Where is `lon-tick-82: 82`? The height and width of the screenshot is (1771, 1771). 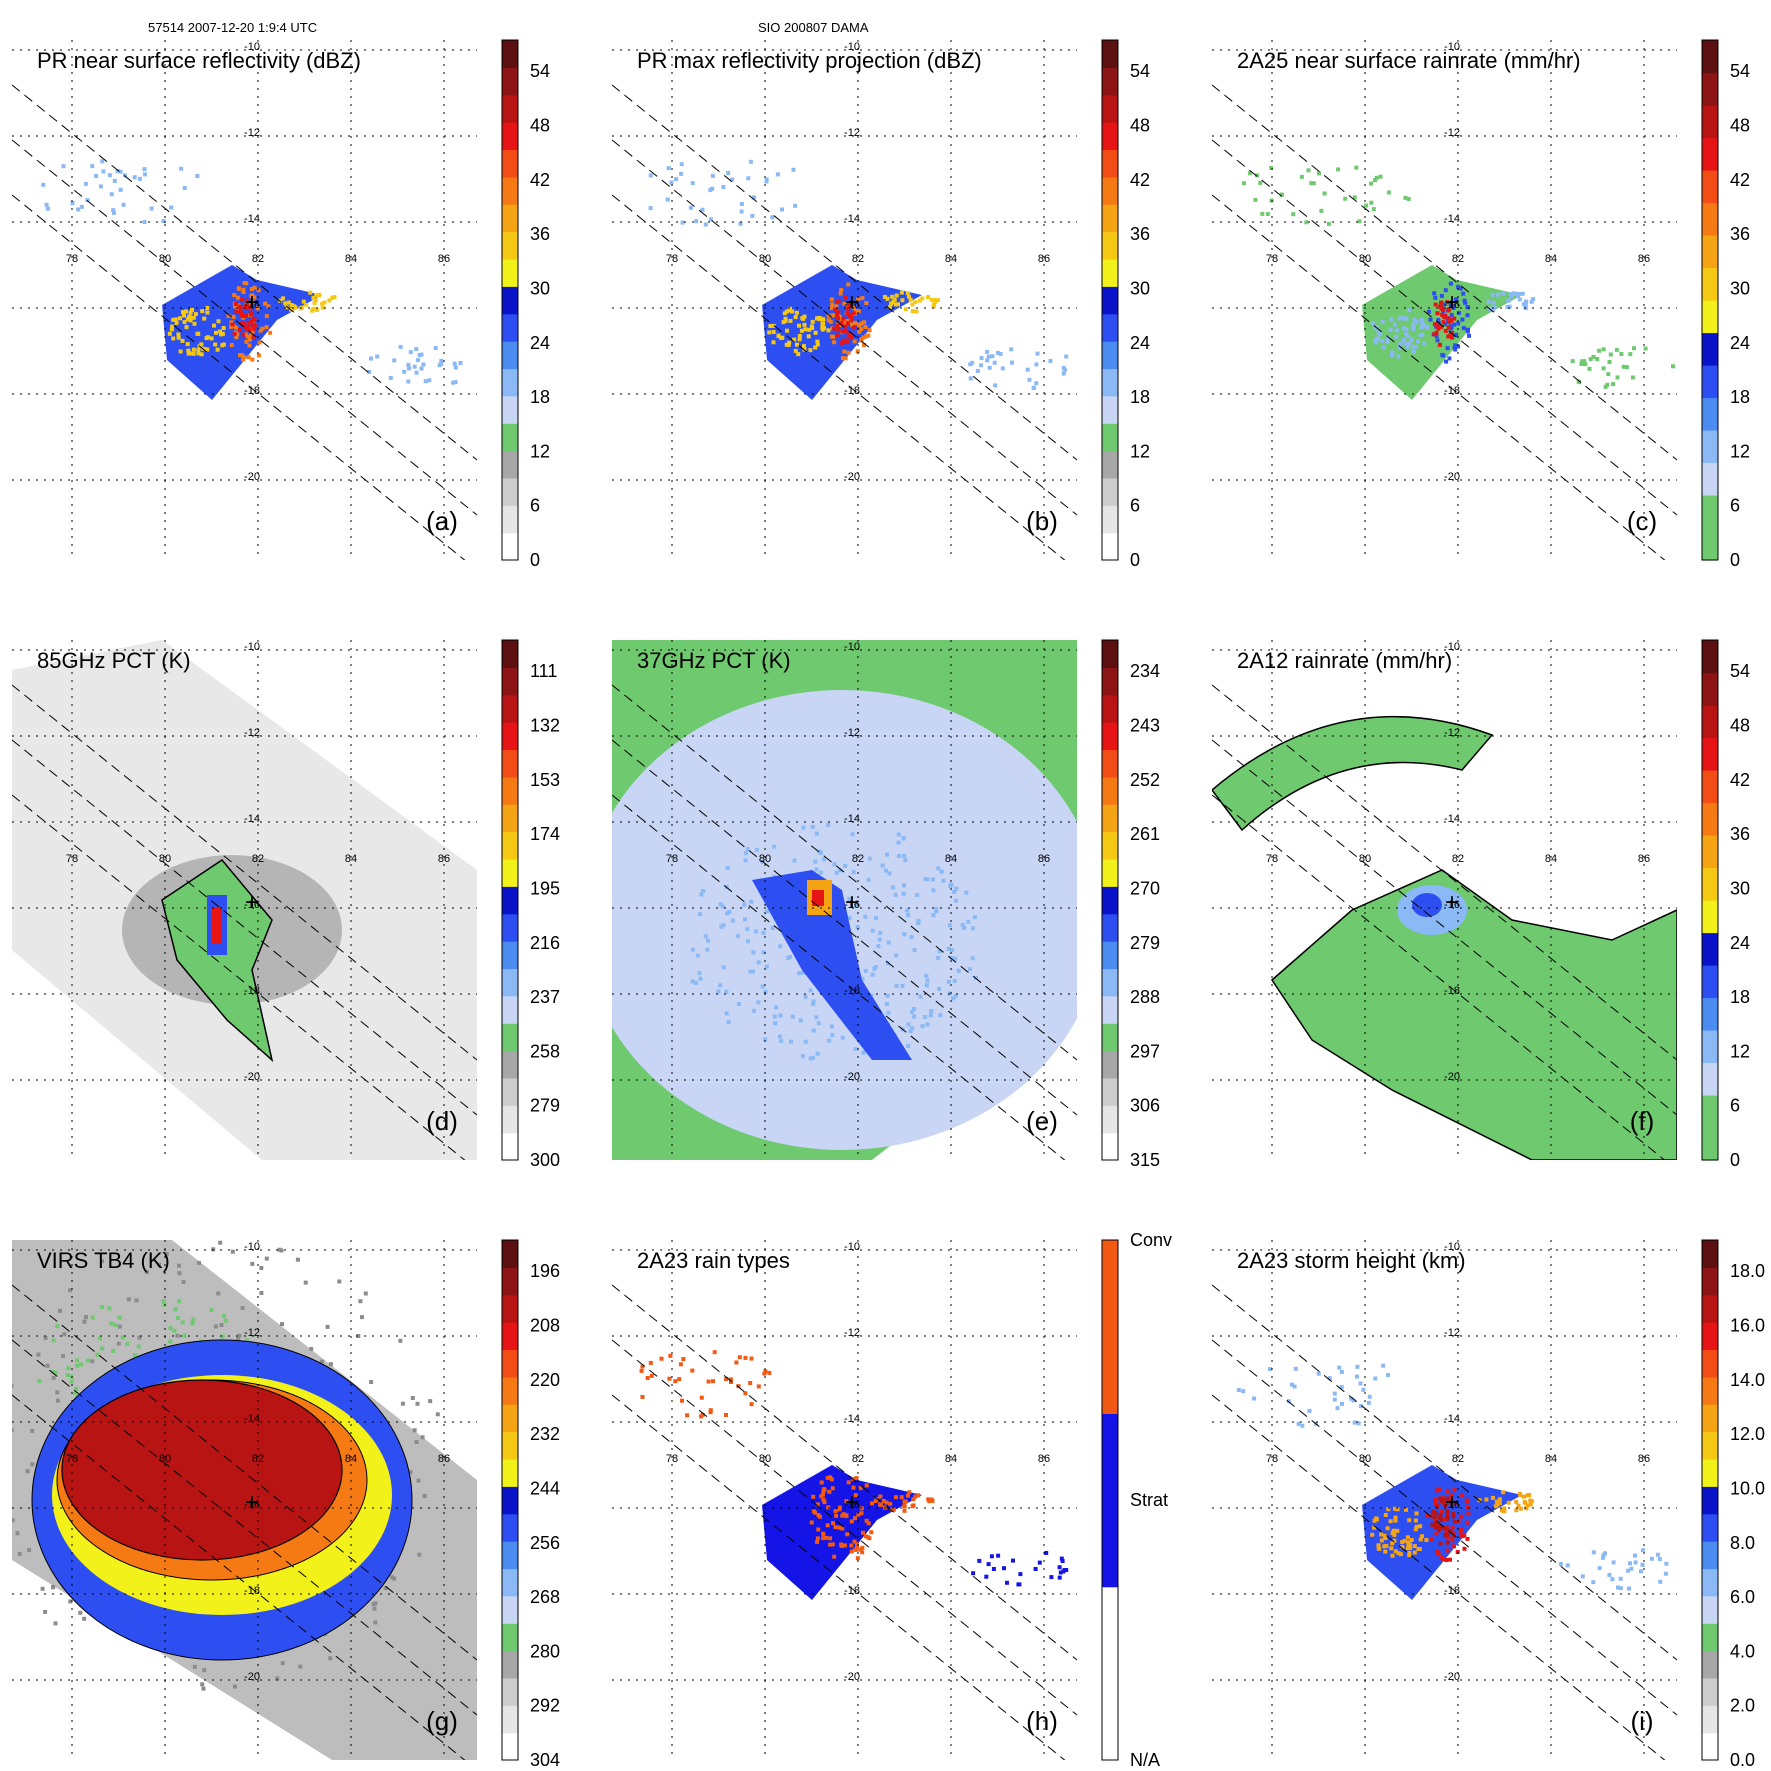
lon-tick-82: 82 is located at coordinates (858, 259).